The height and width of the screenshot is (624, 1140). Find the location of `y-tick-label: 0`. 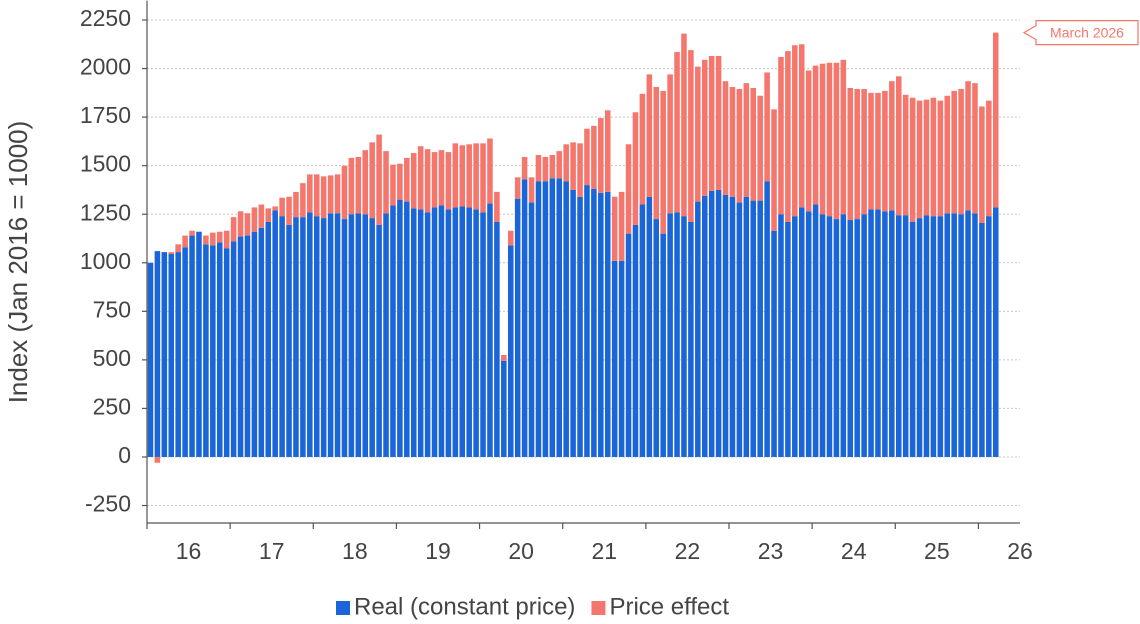

y-tick-label: 0 is located at coordinates (124, 455).